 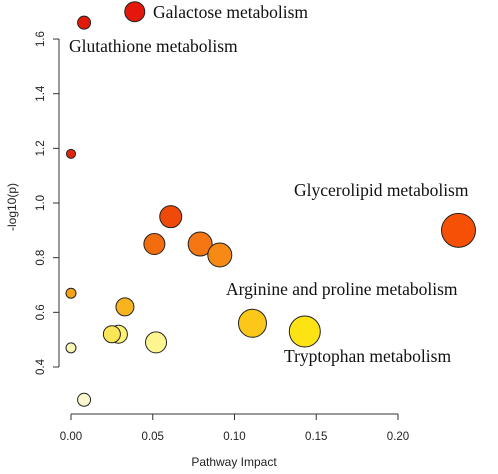 What do you see at coordinates (342, 289) in the screenshot?
I see `annotation-arginine-proline: Arginine and proline metabolism` at bounding box center [342, 289].